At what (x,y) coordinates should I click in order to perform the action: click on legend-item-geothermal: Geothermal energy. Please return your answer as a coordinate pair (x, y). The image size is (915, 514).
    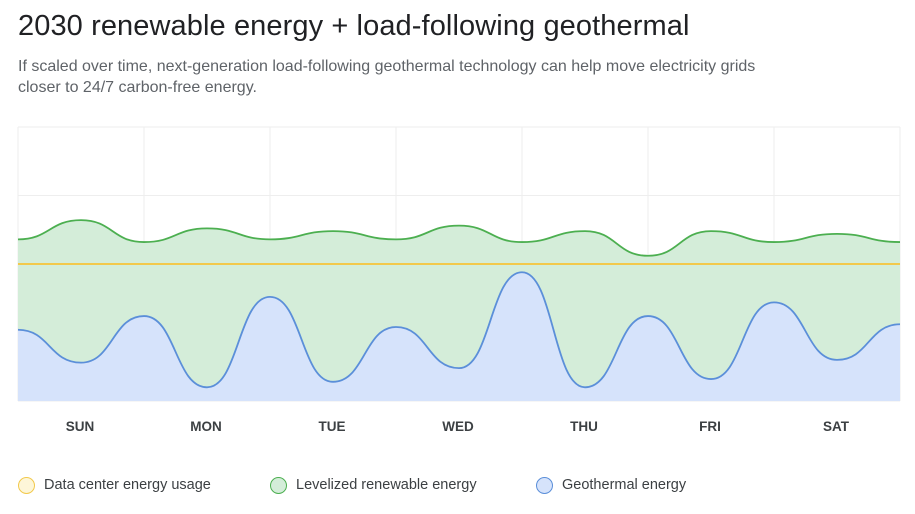
    Looking at the image, I should click on (611, 485).